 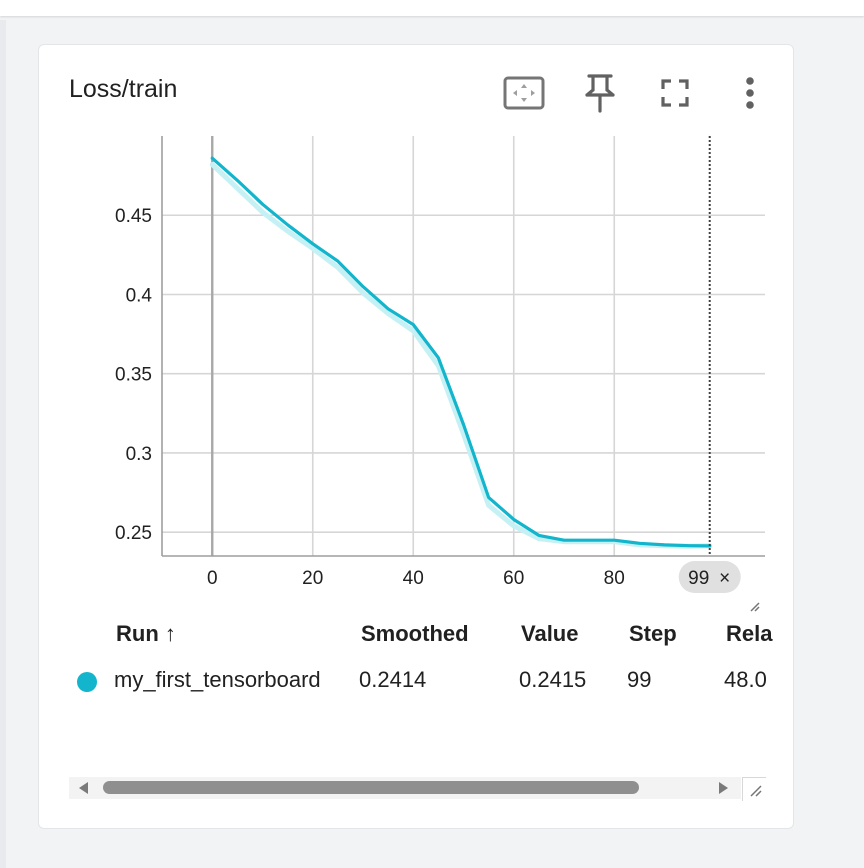 I want to click on fit-domain-button, so click(x=524, y=93).